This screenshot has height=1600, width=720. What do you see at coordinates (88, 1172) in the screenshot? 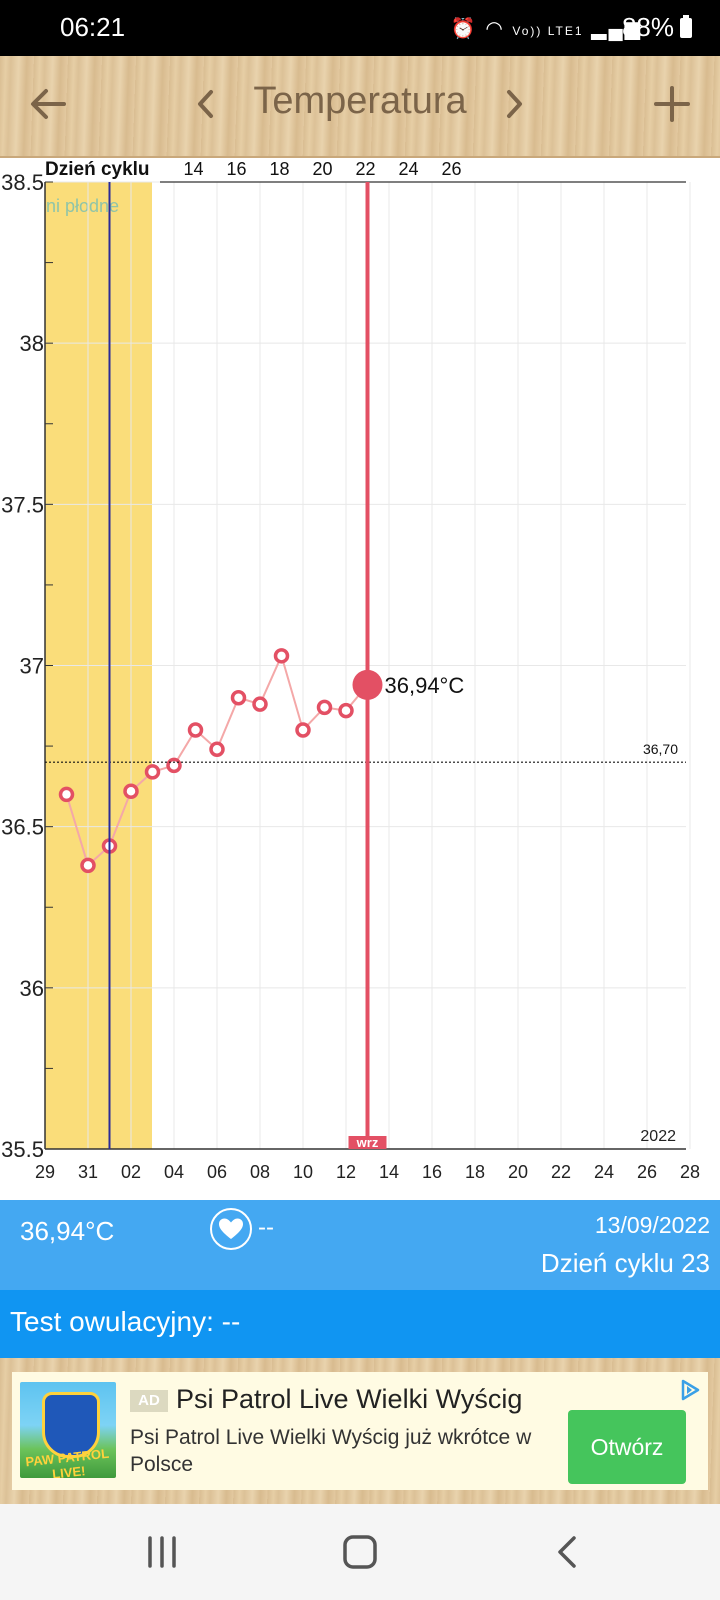
I see `x-tick-label: 31` at bounding box center [88, 1172].